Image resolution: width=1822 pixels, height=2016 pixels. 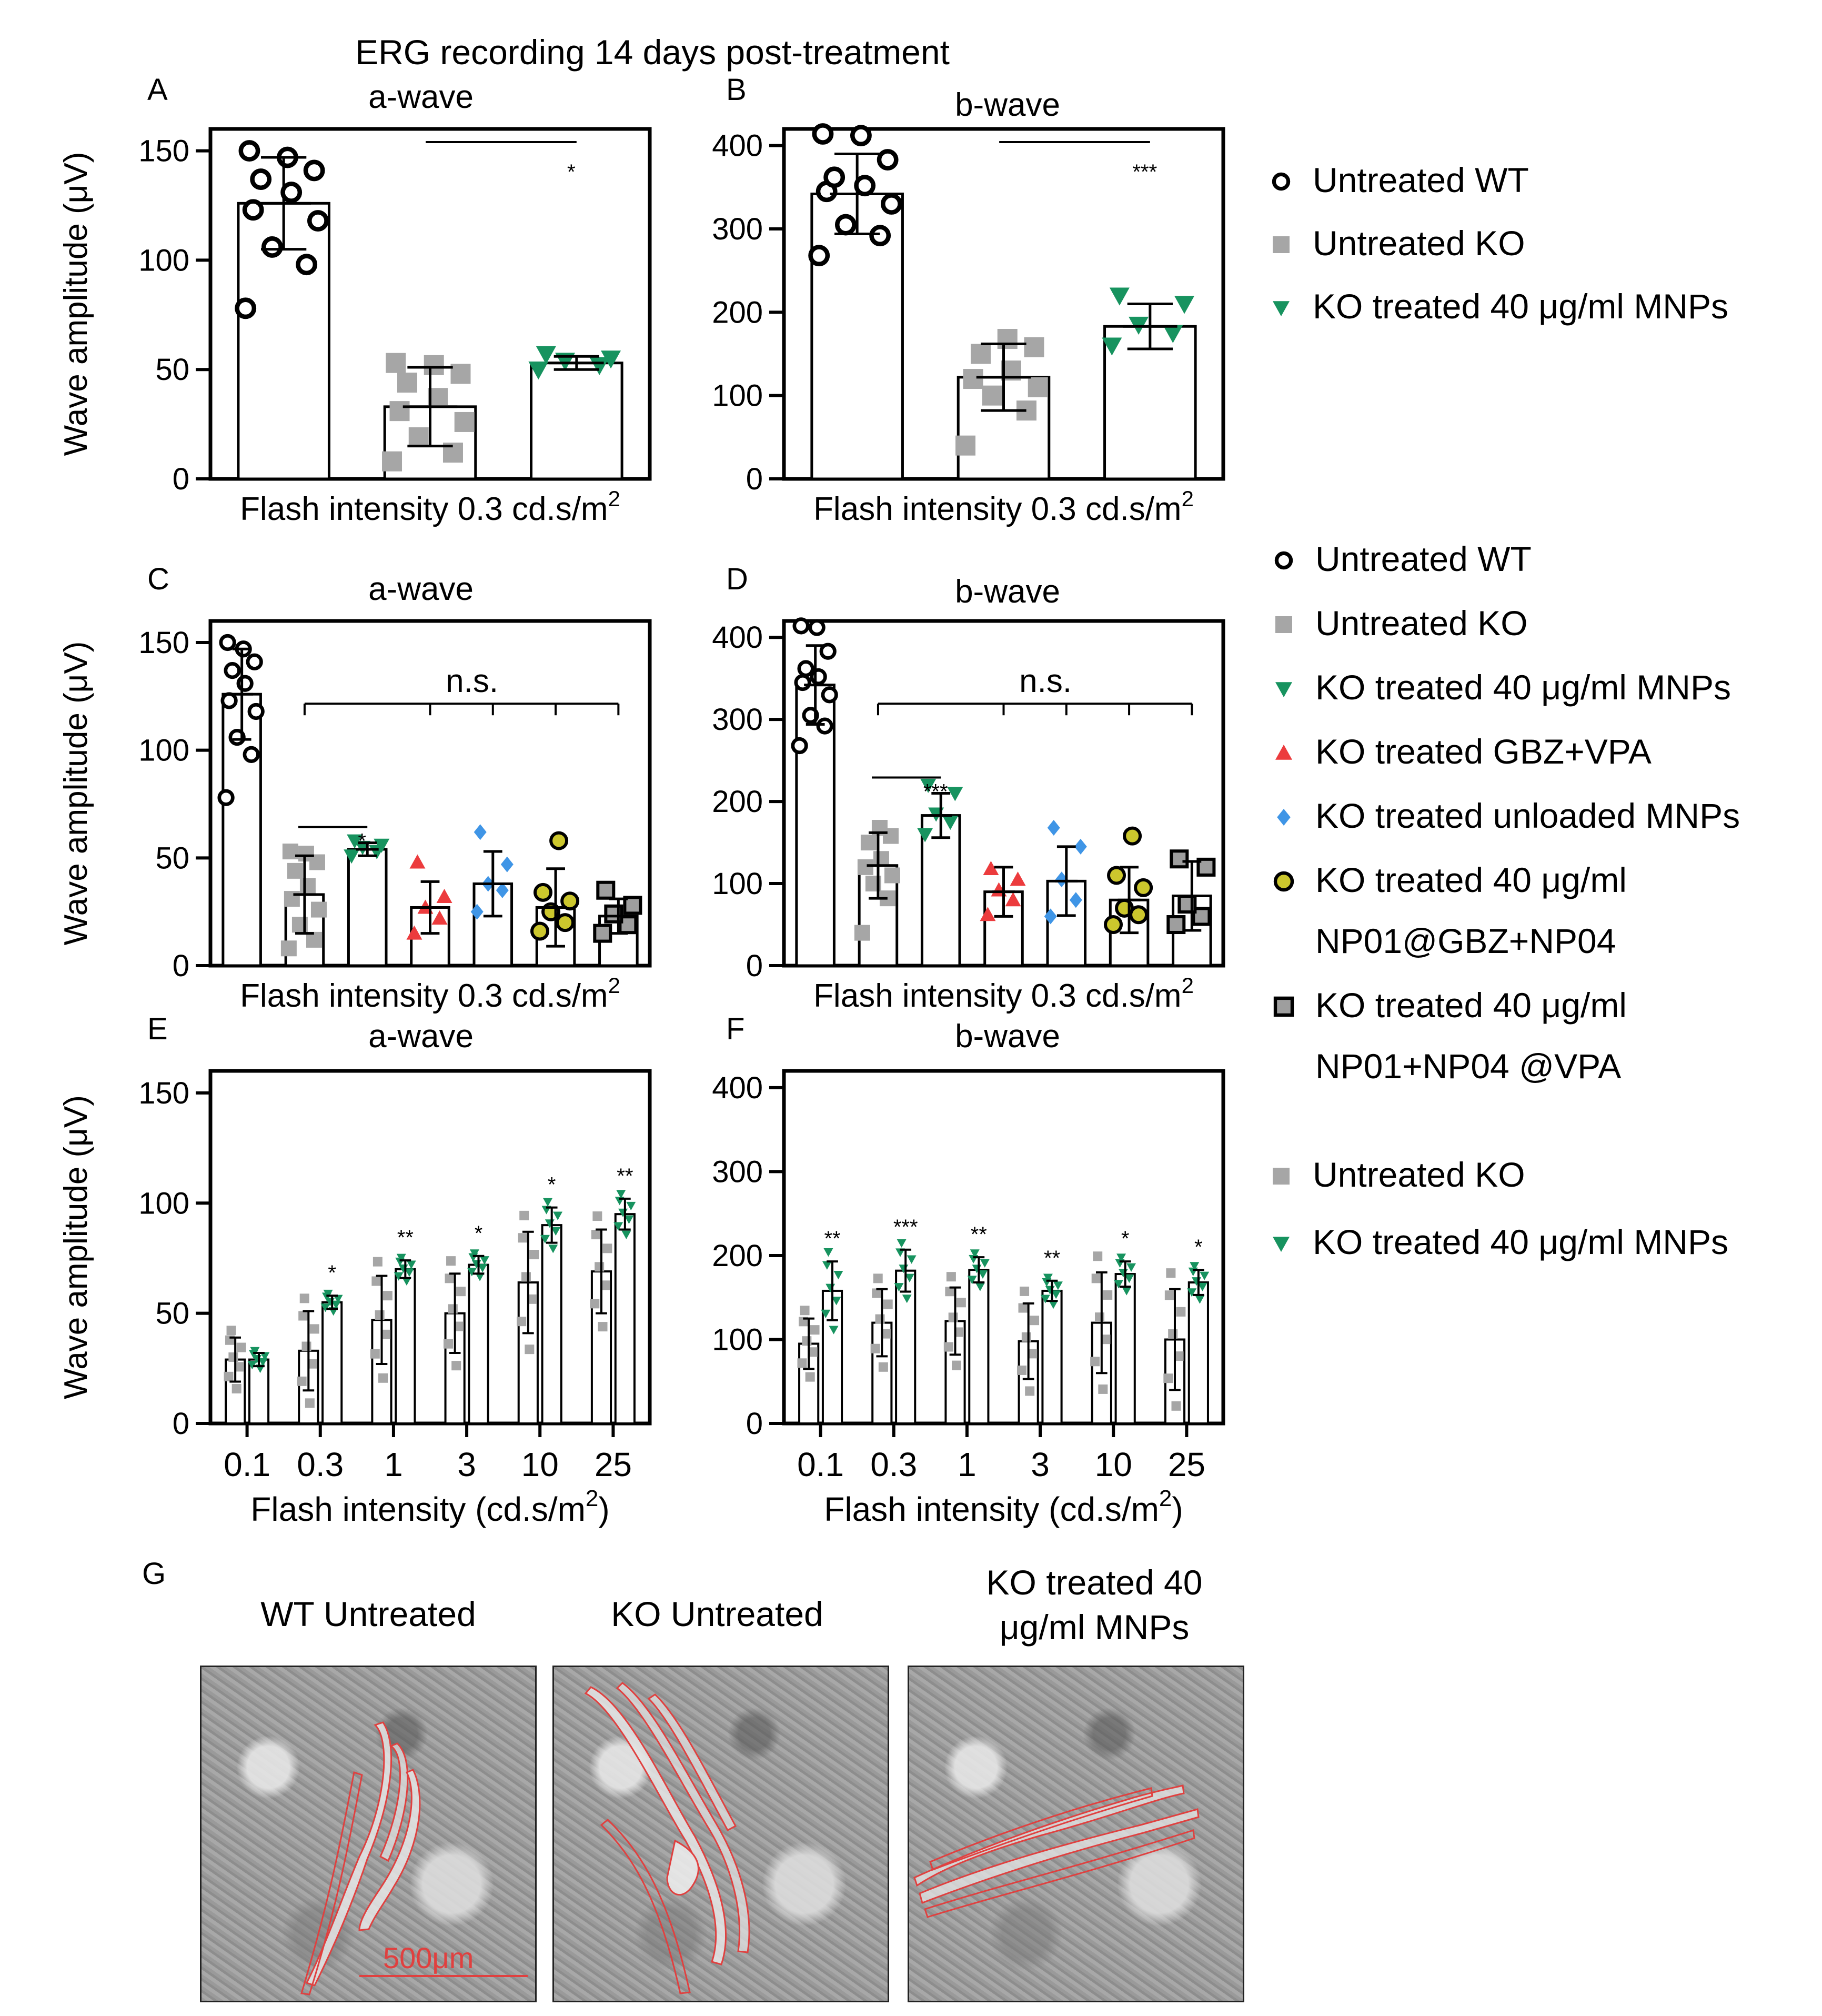 I want to click on legend-label: Untreated KO, so click(x=1419, y=1174).